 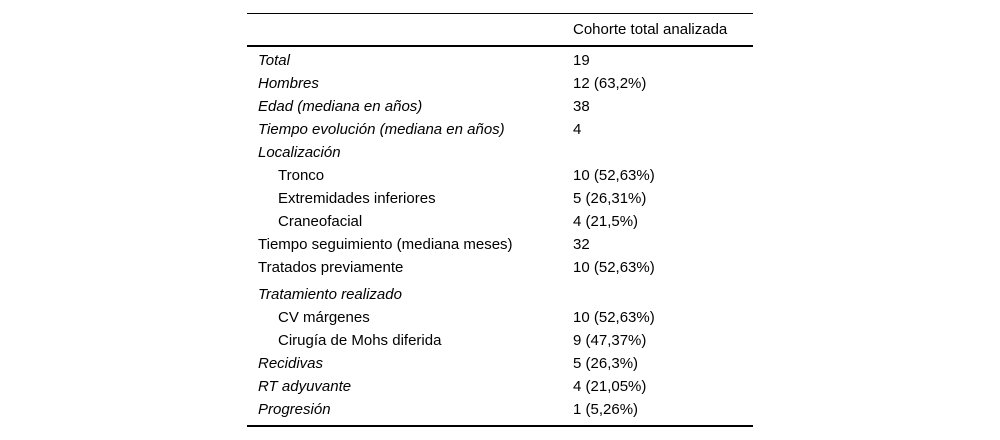 I want to click on row-value: 4 (21,05%), so click(x=610, y=386).